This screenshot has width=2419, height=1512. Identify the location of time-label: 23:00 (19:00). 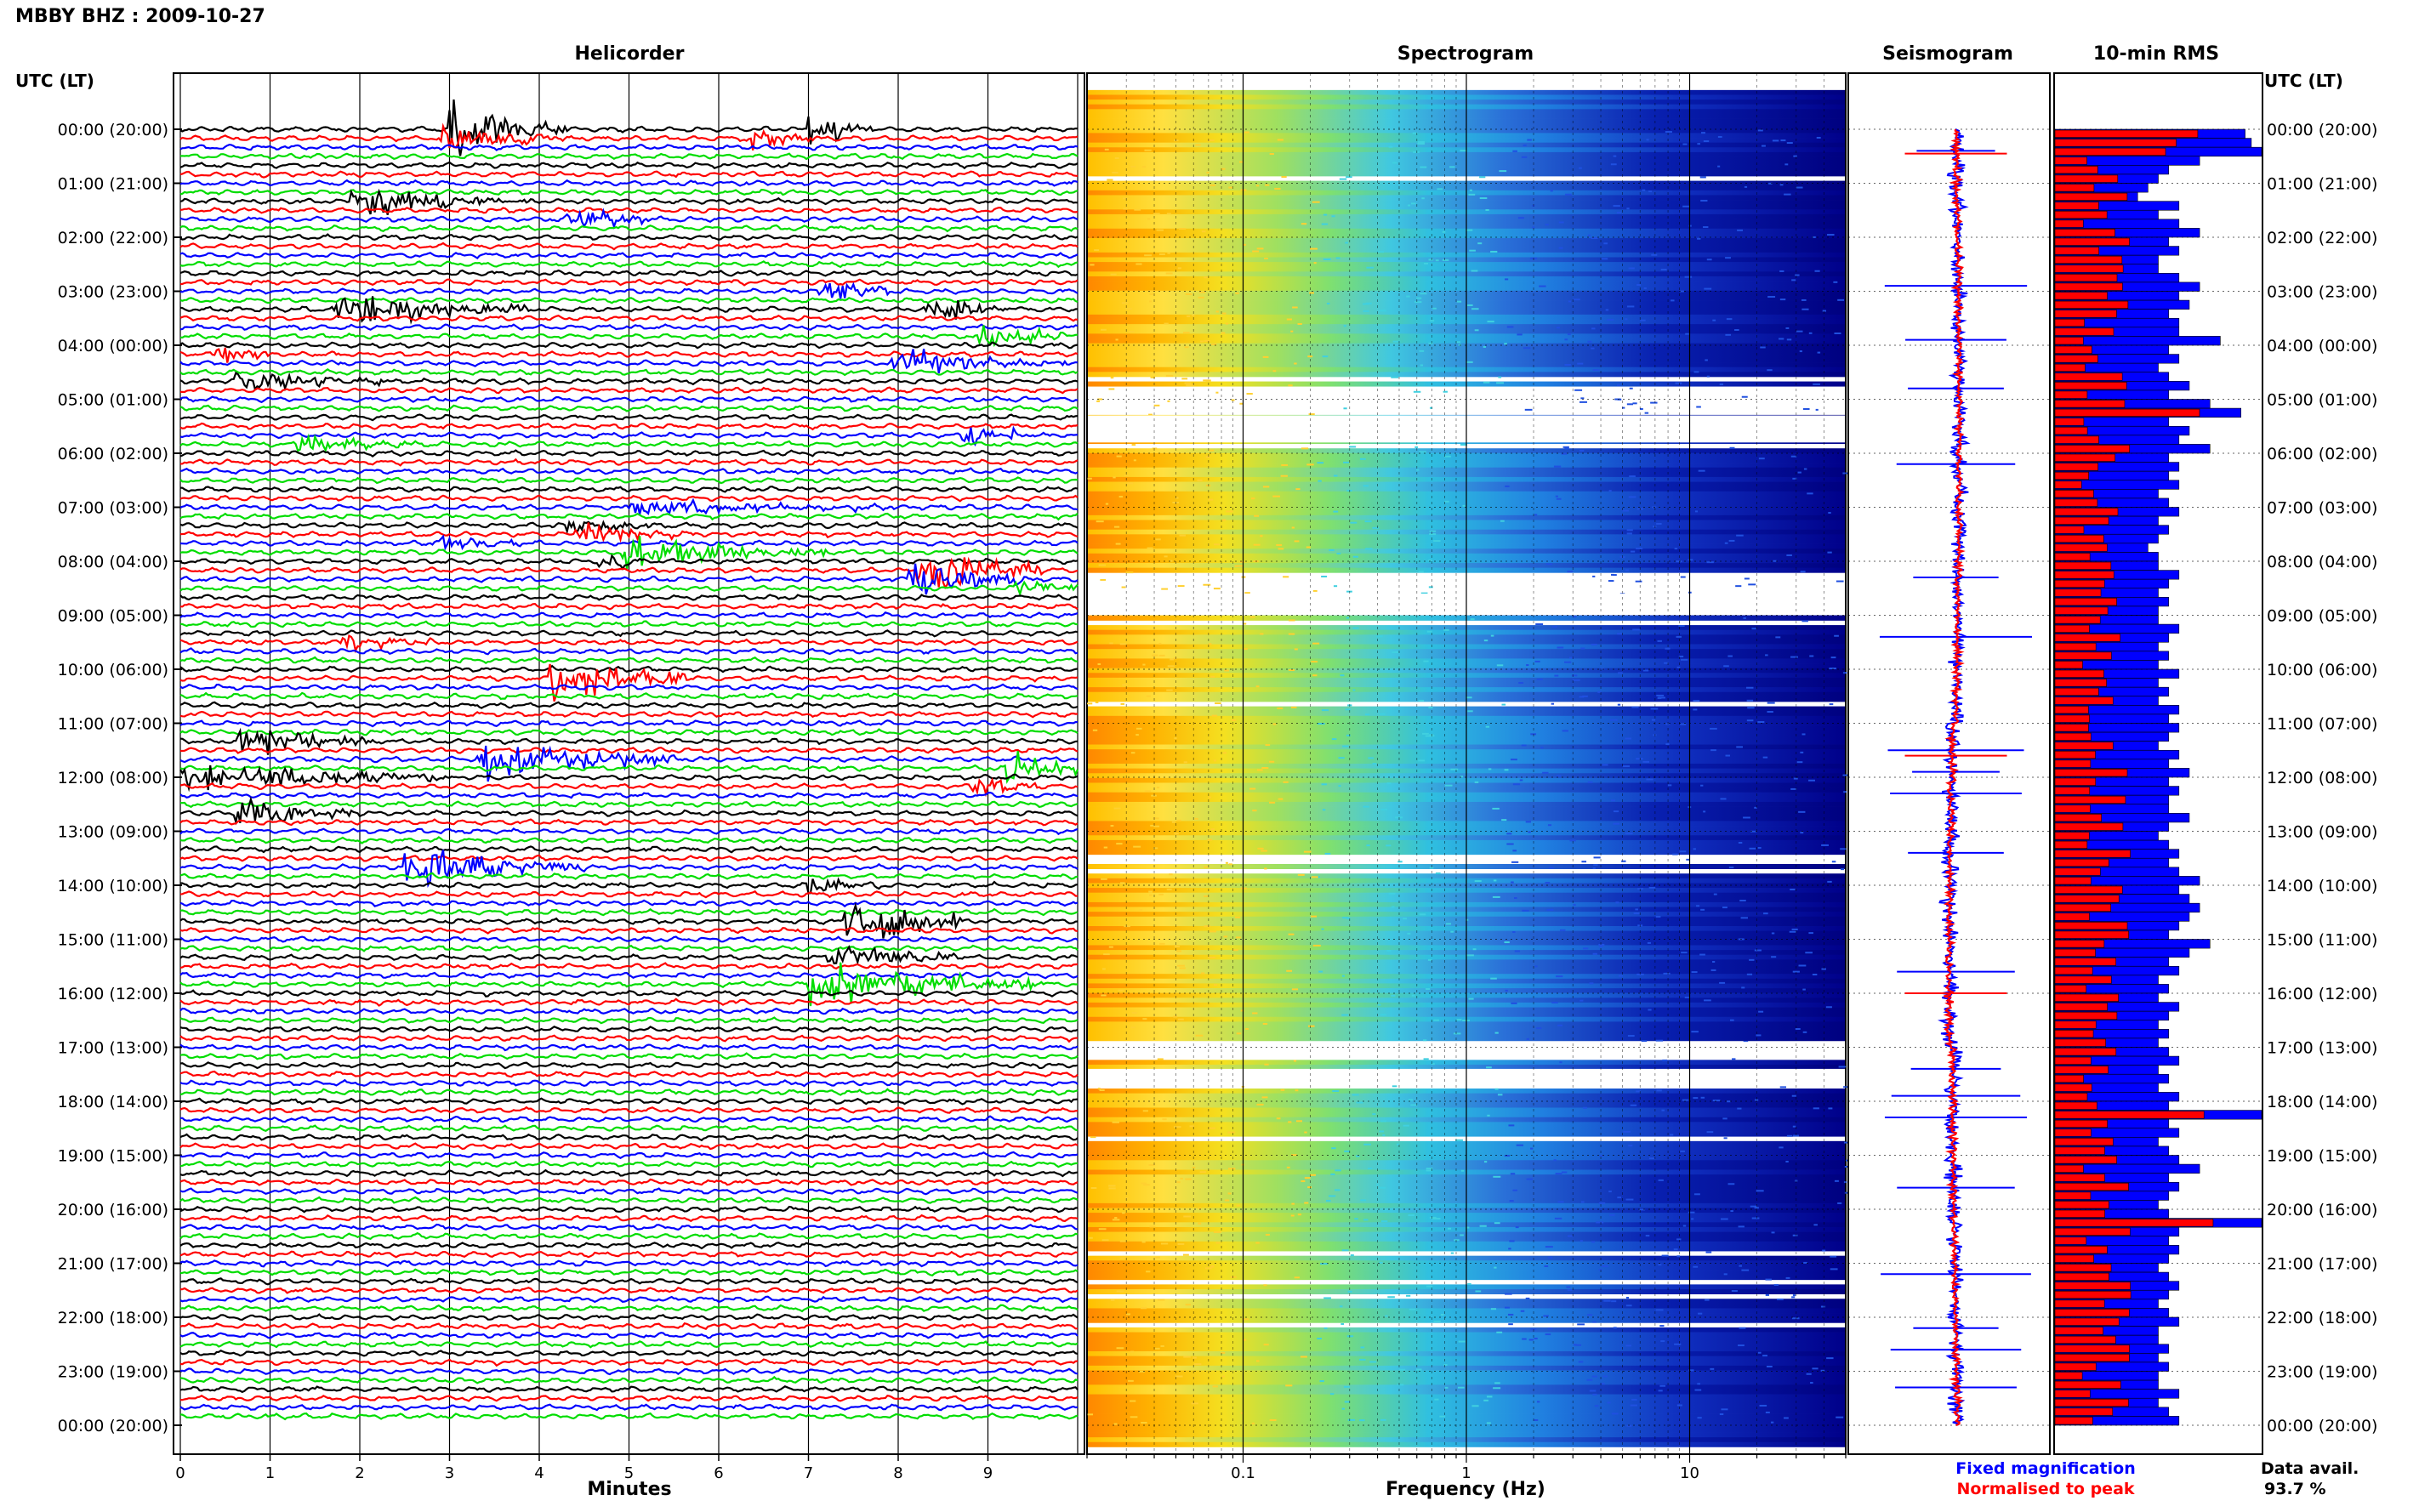
(2322, 1372).